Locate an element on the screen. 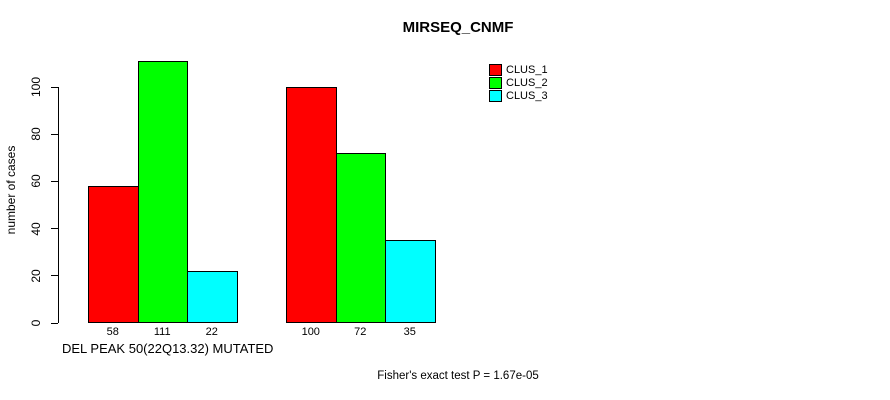 The height and width of the screenshot is (400, 890). stat-annotation: Fisher's exact test P = 1.67e-05 is located at coordinates (458, 376).